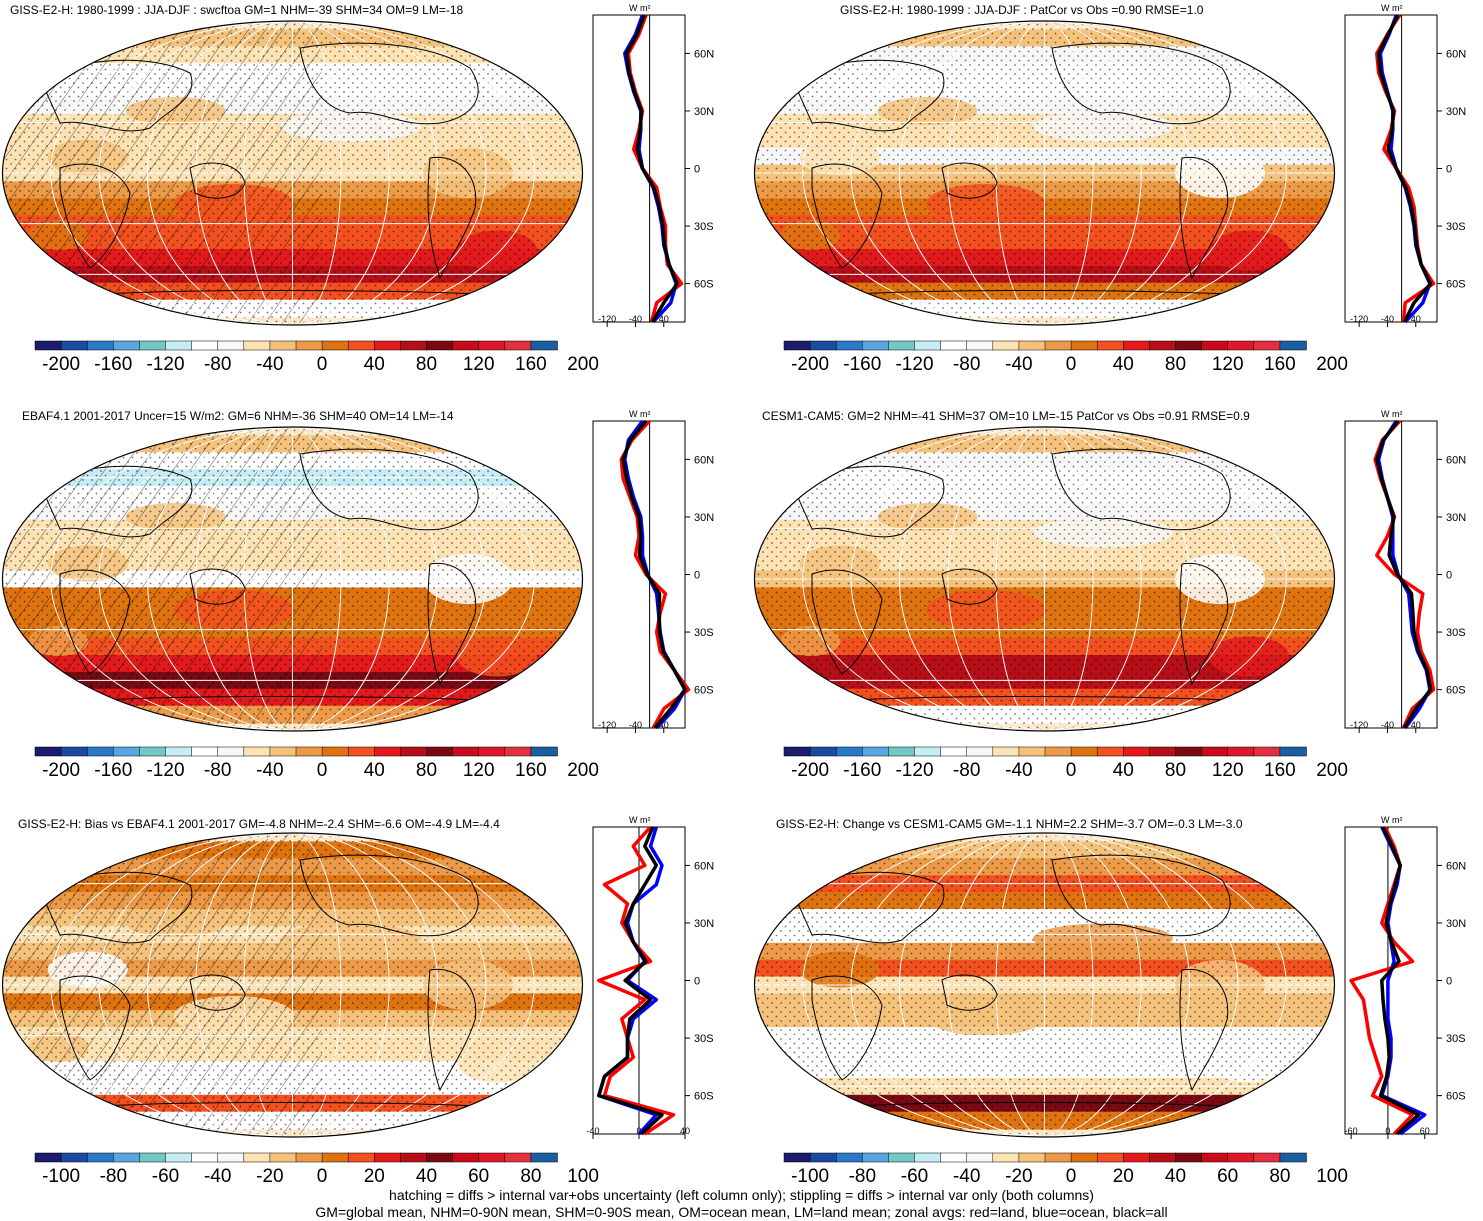 The image size is (1483, 1221). What do you see at coordinates (1405, 165) in the screenshot?
I see `zonal-mean-plot: W m² 60N 30N 0 30S 60S -120 -40 40` at bounding box center [1405, 165].